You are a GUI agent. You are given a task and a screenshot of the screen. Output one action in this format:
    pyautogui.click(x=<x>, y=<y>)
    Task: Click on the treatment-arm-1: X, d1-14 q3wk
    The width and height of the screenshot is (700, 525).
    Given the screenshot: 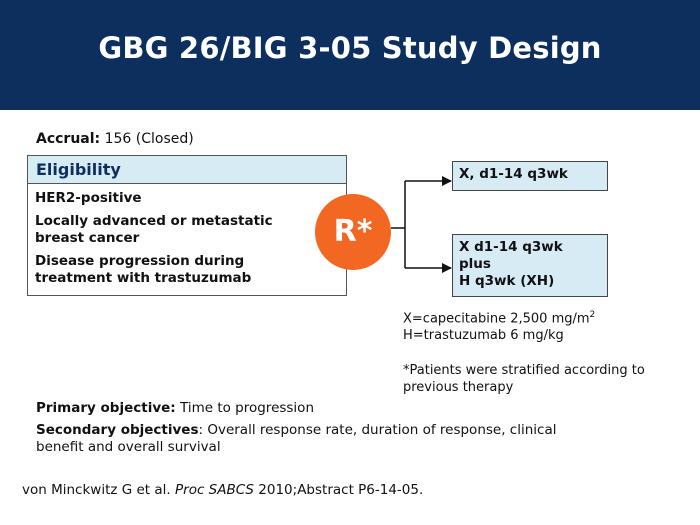 What is the action you would take?
    pyautogui.click(x=530, y=176)
    